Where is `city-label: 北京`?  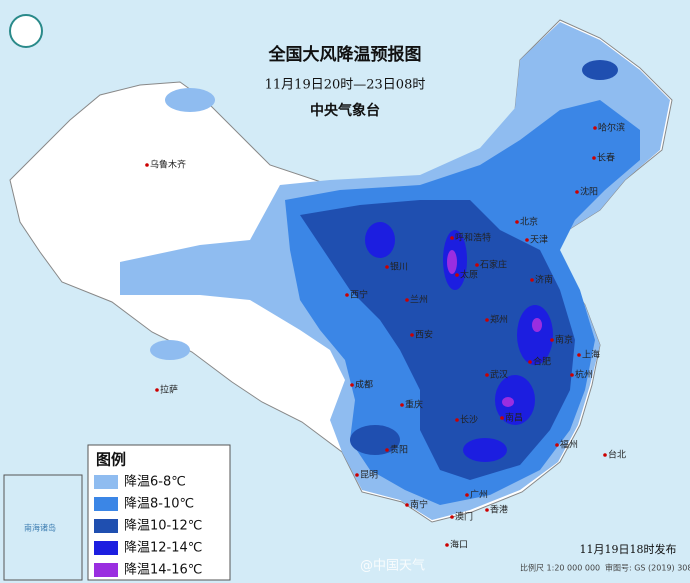
city-label: 北京 is located at coordinates (529, 222).